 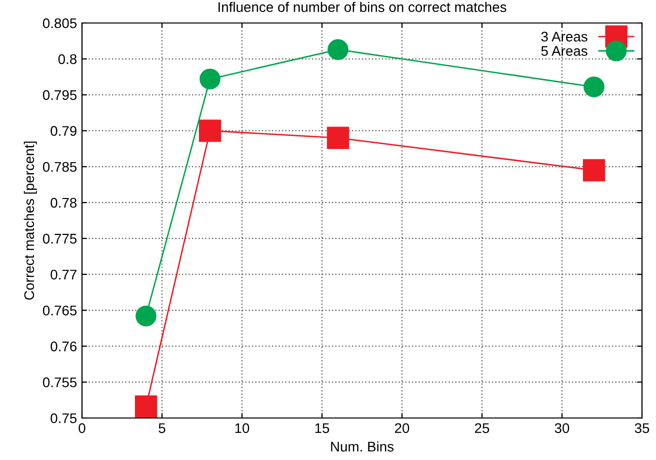 I want to click on y-tick-label: 0.775, so click(x=59, y=239).